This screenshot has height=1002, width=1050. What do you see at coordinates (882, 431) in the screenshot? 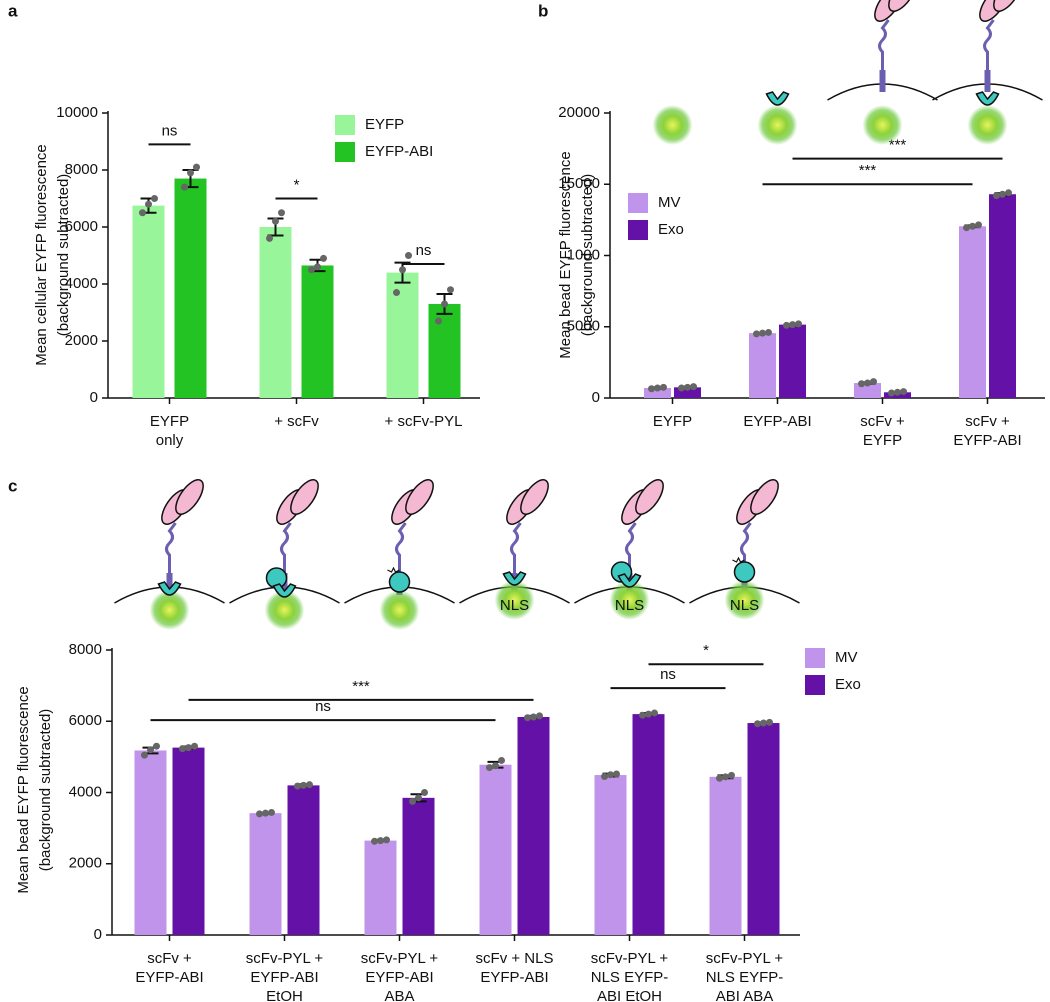
I see `x-tick-label: scFv + EYFP` at bounding box center [882, 431].